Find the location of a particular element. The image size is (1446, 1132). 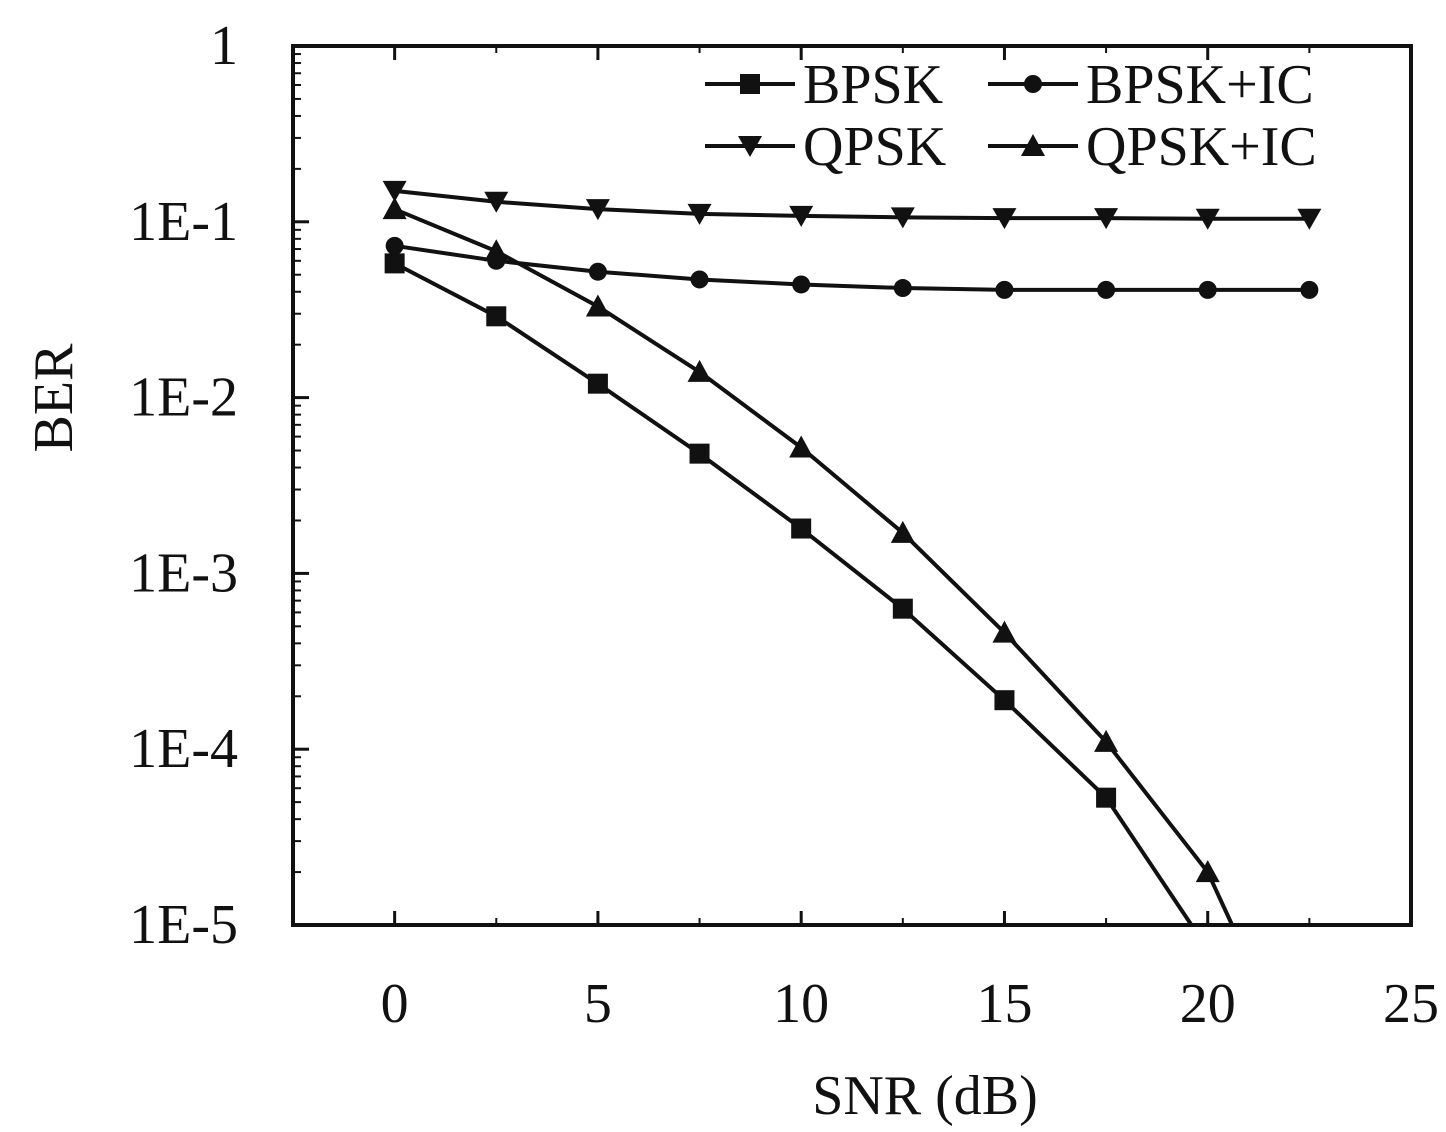

legend-label: BPSK+IC is located at coordinates (1200, 85).